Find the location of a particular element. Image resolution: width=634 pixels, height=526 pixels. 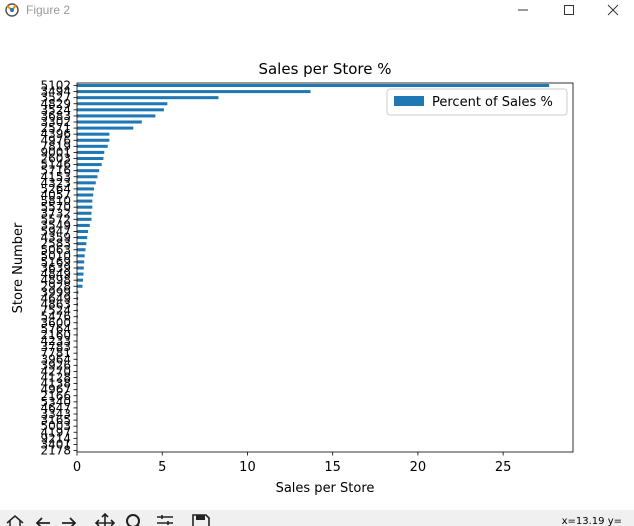

y-tick-label: 2160 is located at coordinates (55, 335).